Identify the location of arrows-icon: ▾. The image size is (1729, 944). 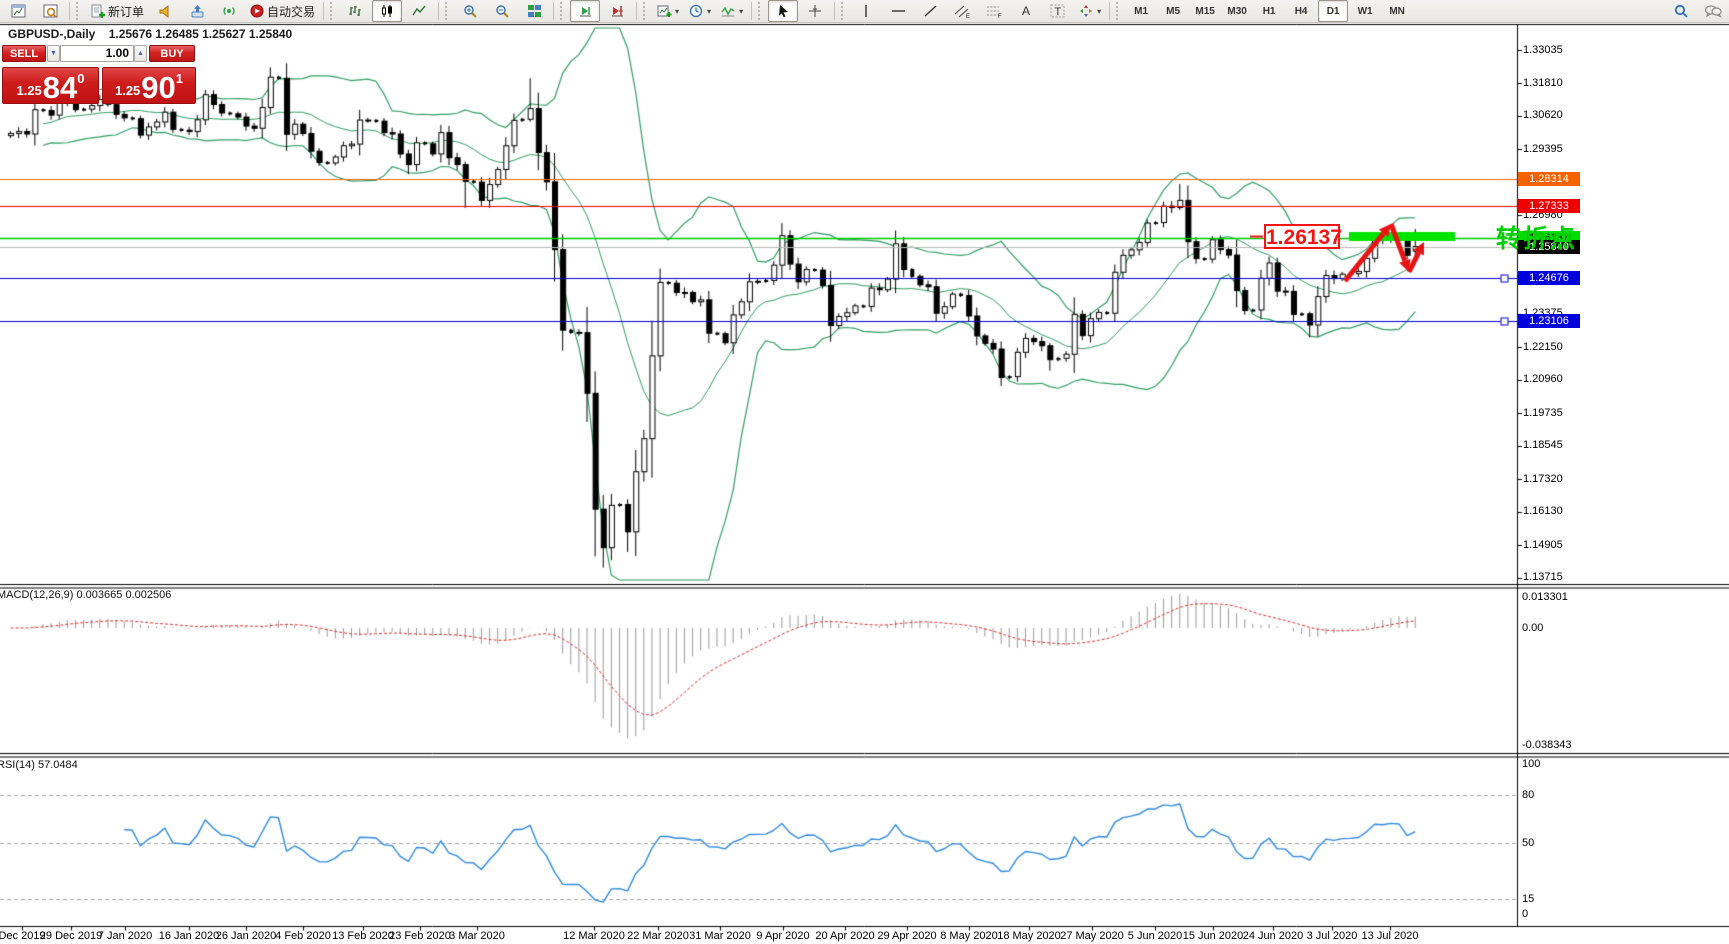
(1090, 11).